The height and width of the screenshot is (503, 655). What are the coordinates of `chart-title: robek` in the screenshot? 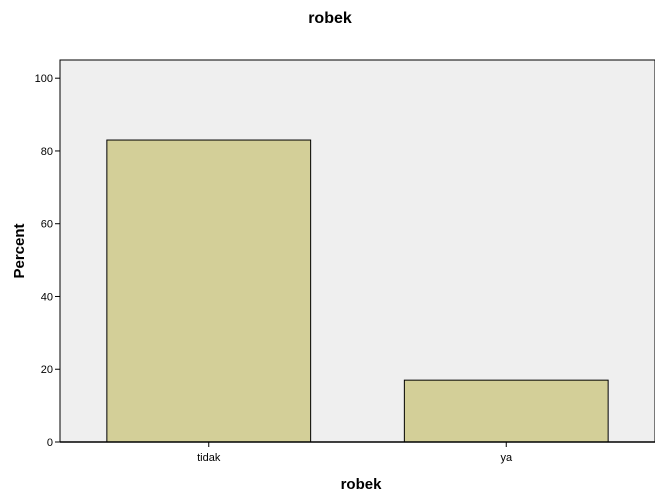 It's located at (330, 18).